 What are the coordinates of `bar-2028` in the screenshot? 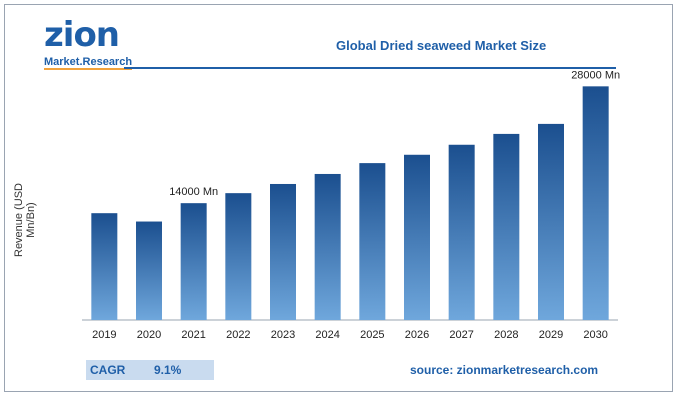 It's located at (506, 226).